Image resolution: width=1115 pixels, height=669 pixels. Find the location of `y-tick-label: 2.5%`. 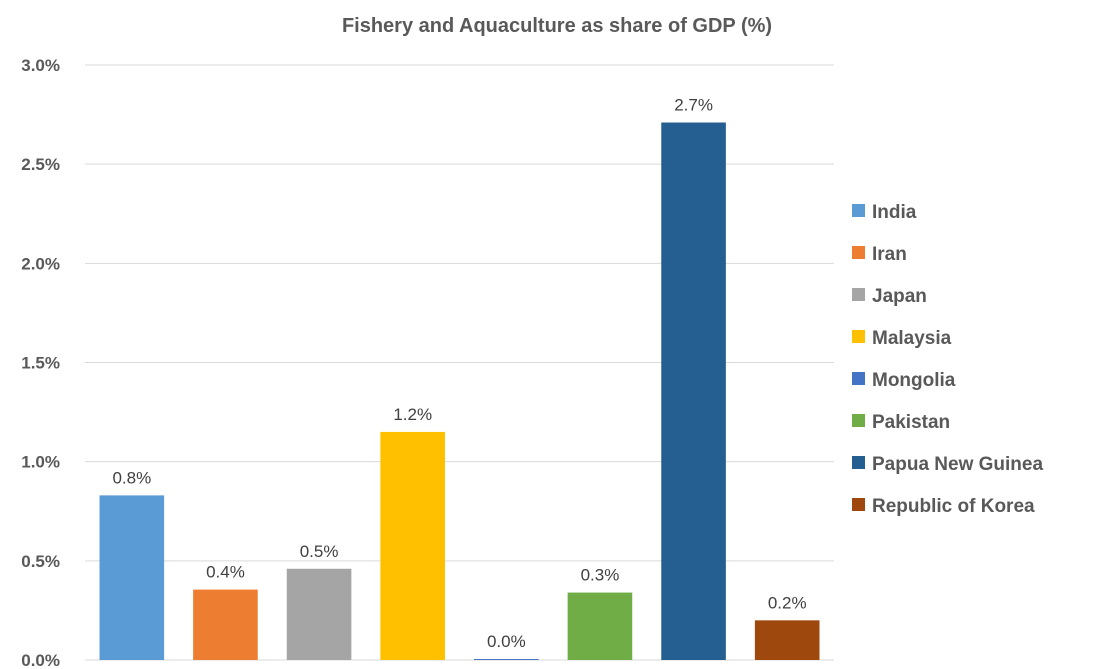

y-tick-label: 2.5% is located at coordinates (40, 164).